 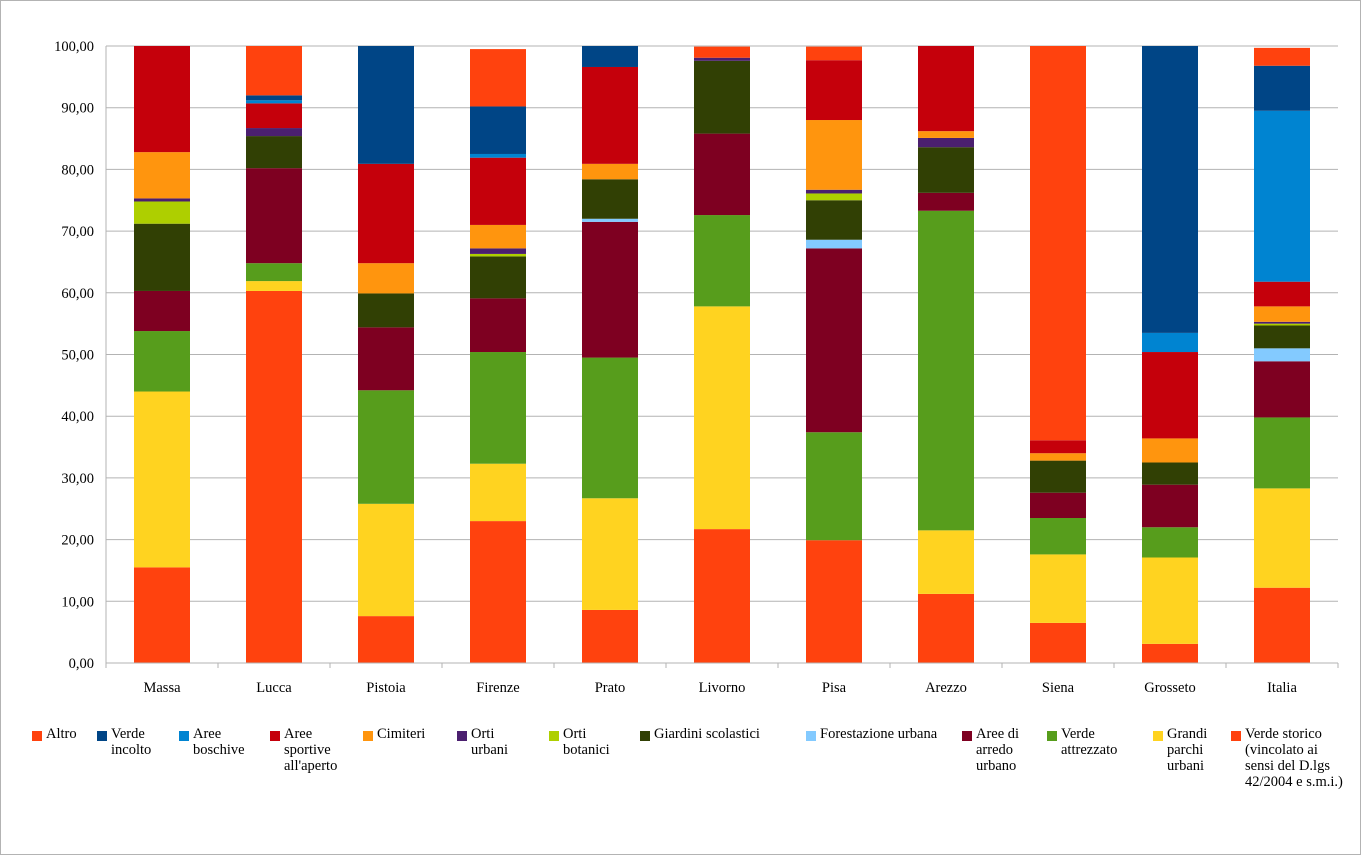 What do you see at coordinates (1052, 736) in the screenshot?
I see `legend-swatch-verde-attrezzato` at bounding box center [1052, 736].